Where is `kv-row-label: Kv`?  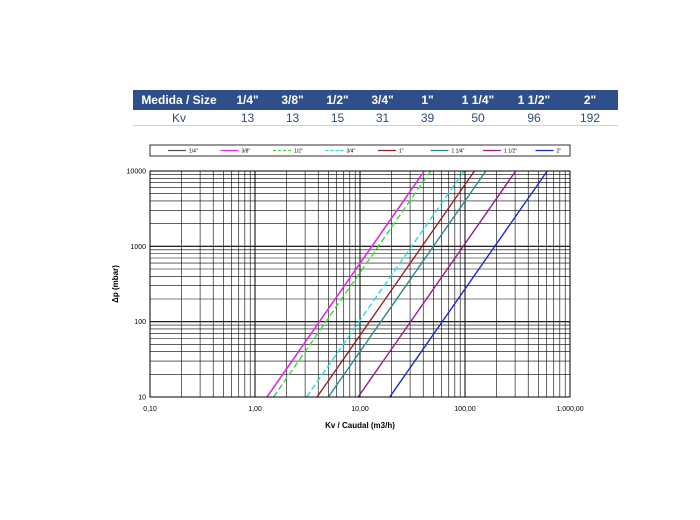 kv-row-label: Kv is located at coordinates (179, 118).